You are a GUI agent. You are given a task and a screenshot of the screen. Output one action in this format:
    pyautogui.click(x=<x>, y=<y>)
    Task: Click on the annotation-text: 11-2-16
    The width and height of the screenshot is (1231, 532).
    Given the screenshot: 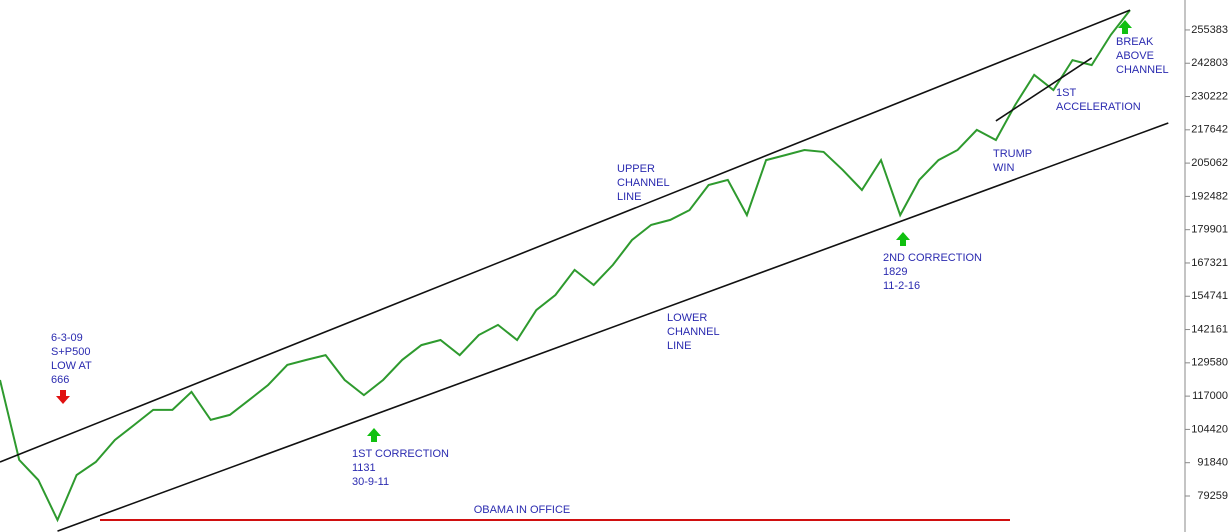 What is the action you would take?
    pyautogui.click(x=901, y=286)
    